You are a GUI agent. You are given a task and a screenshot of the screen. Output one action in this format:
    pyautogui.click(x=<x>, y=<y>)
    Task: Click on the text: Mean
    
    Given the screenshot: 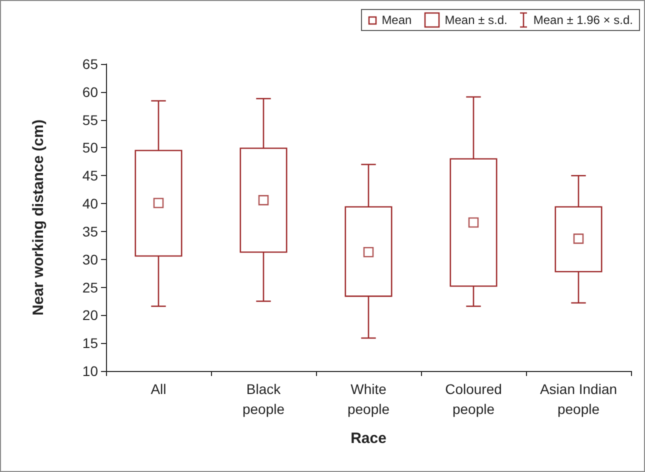 What is the action you would take?
    pyautogui.click(x=397, y=20)
    